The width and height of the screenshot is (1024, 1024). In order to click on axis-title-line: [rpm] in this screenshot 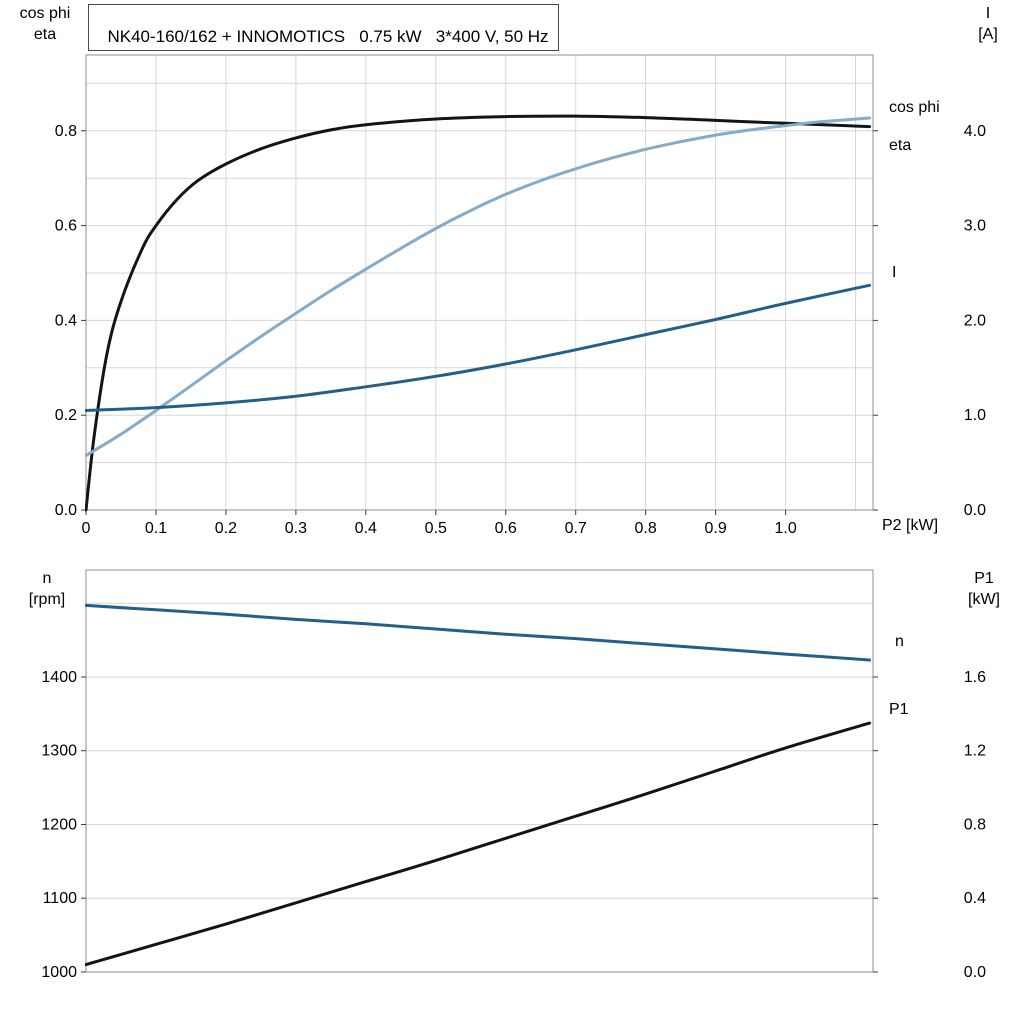, I will do `click(47, 599)`.